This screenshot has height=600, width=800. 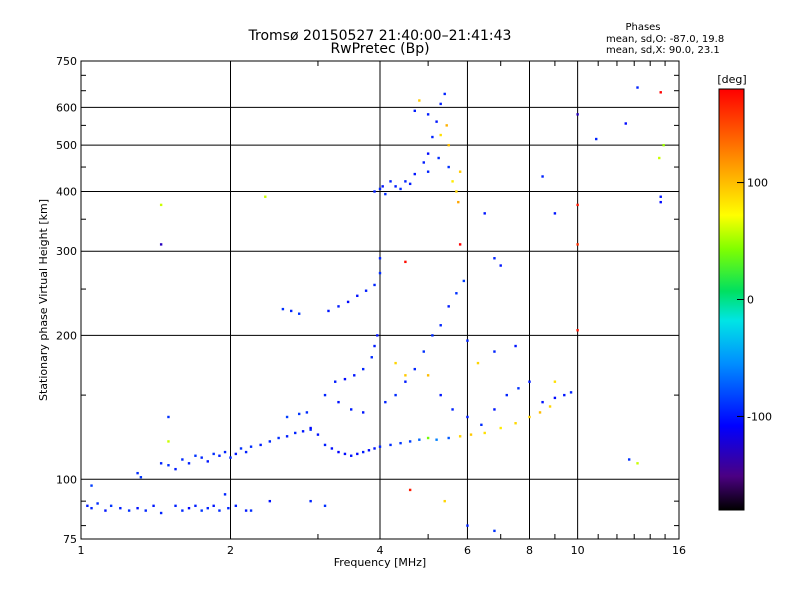 What do you see at coordinates (665, 39) in the screenshot?
I see `phases-legend-o: mean, sd,O: -87.0, 19.8` at bounding box center [665, 39].